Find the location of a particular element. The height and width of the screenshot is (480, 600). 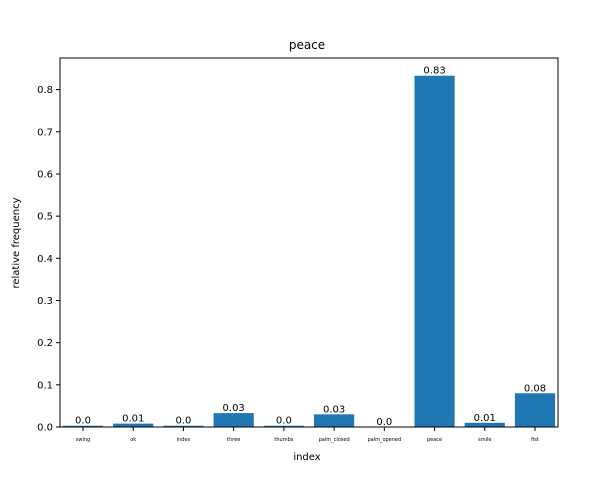

y-tick-label: 0.7 is located at coordinates (45, 132).